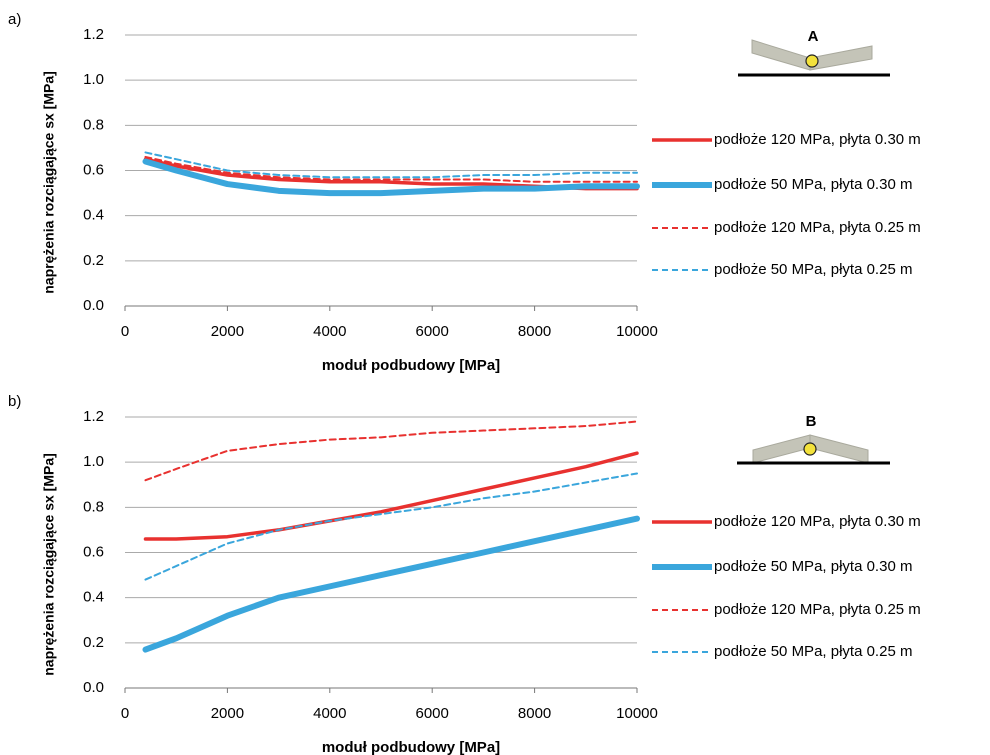 Image resolution: width=990 pixels, height=755 pixels. What do you see at coordinates (14, 19) in the screenshot?
I see `panel-label: a)` at bounding box center [14, 19].